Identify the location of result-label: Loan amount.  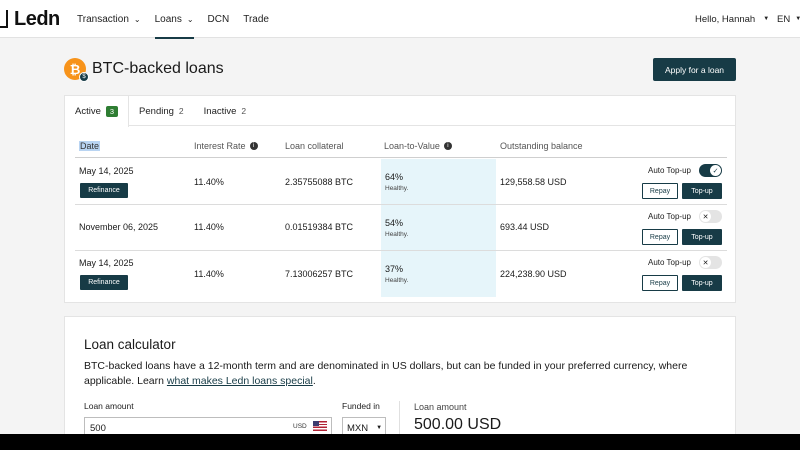
(440, 407).